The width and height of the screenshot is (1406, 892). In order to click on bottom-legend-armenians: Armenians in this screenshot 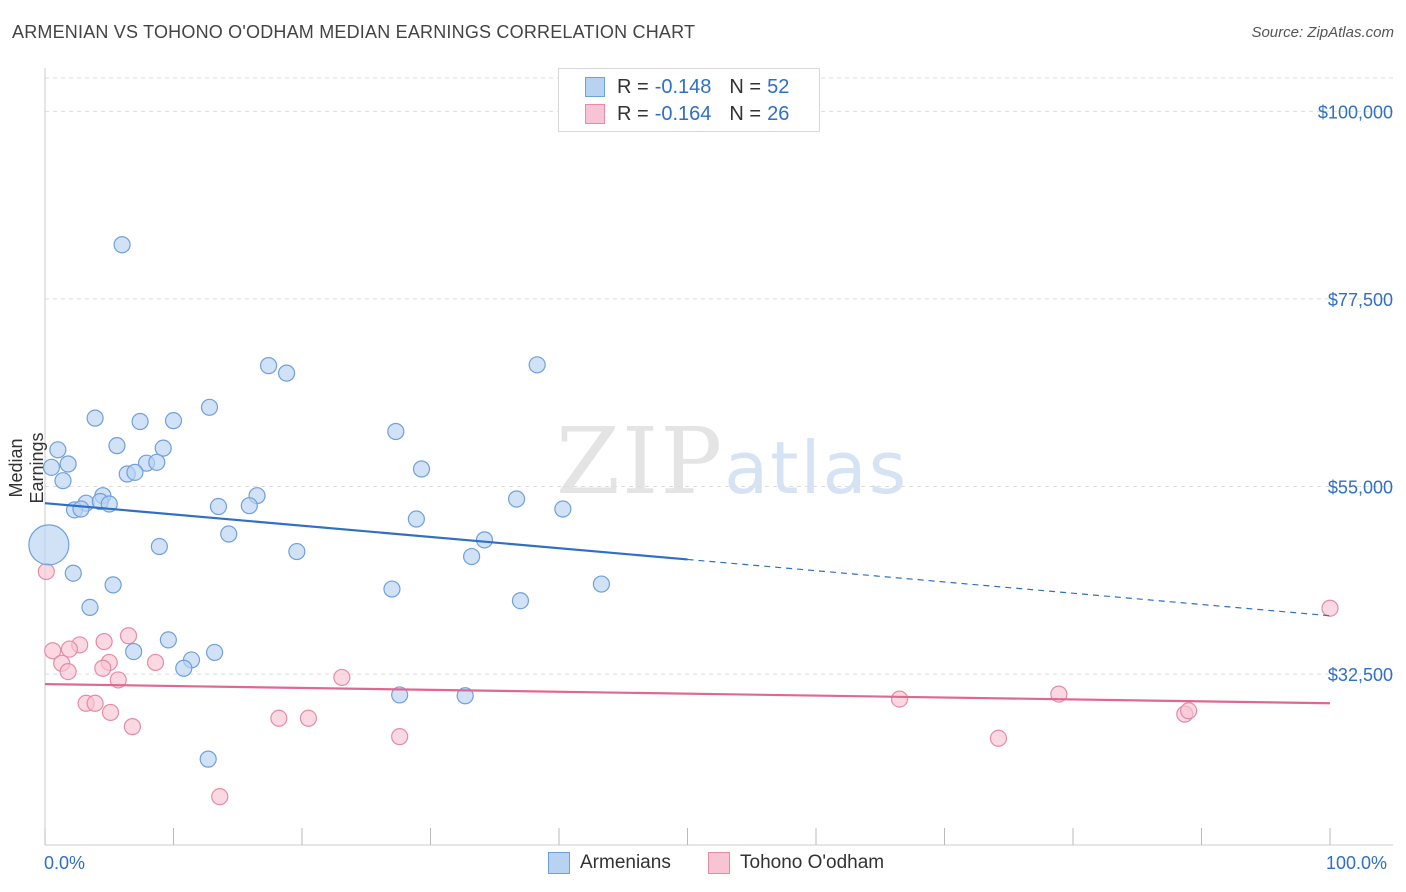, I will do `click(609, 863)`.